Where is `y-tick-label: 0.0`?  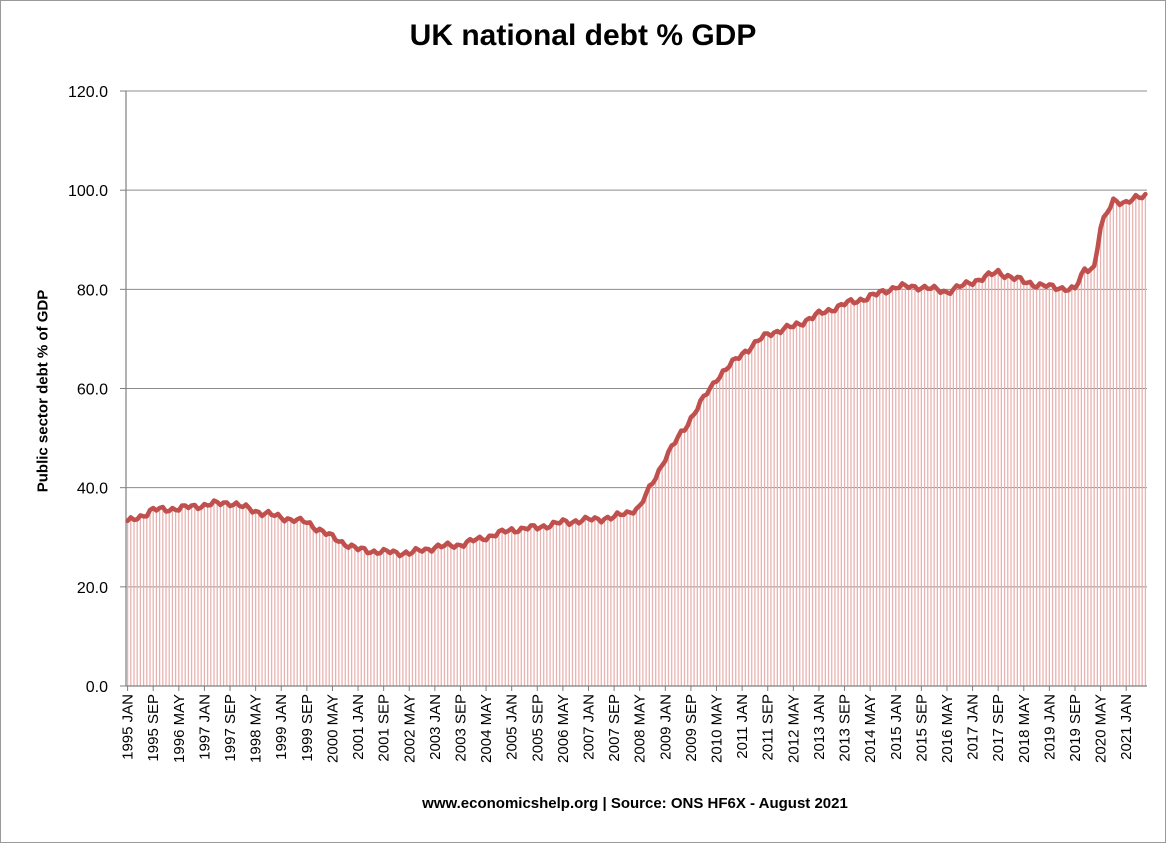 y-tick-label: 0.0 is located at coordinates (97, 687).